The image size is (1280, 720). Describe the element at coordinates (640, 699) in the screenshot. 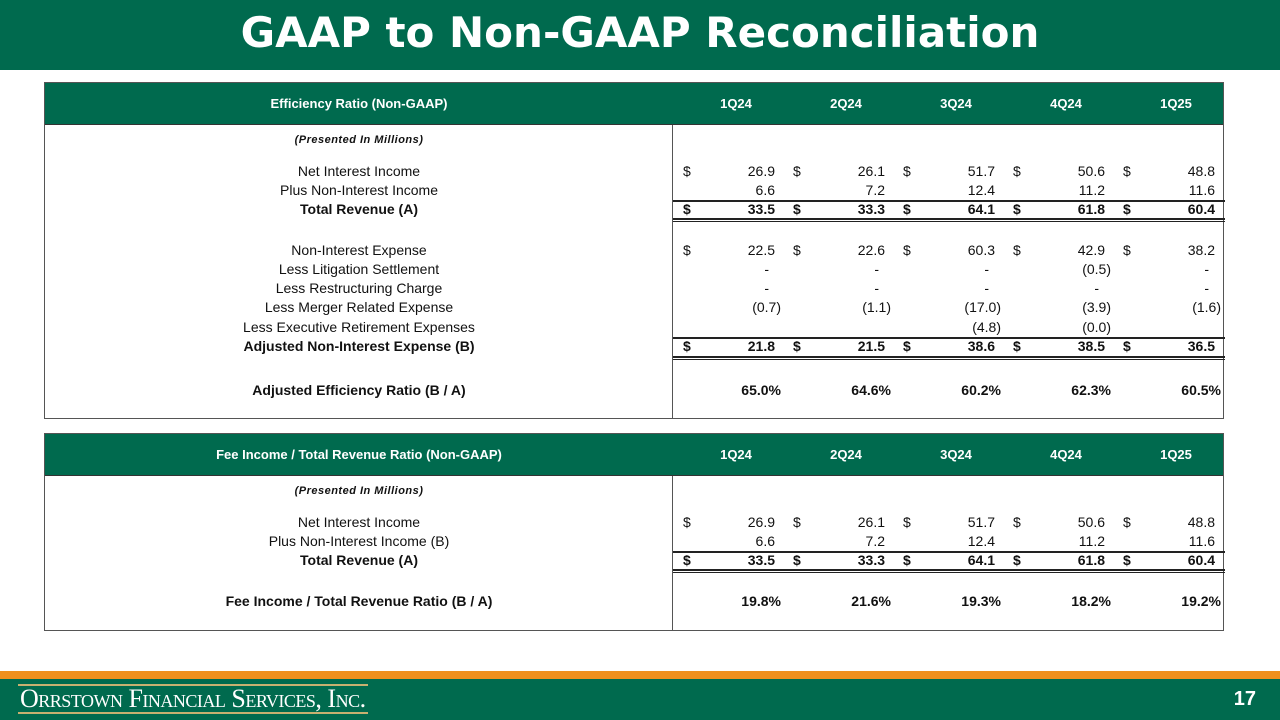

I see `footer: Orrstown Financial Services, Inc. 17` at that location.